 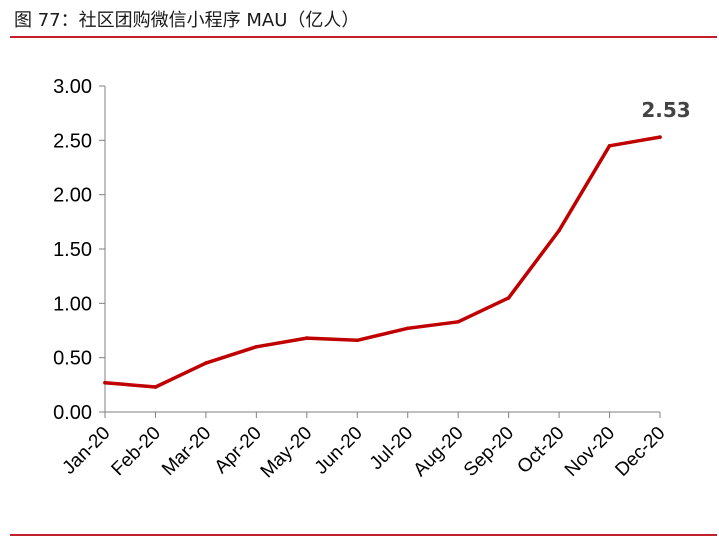 I want to click on x-tick-label: Jun-20, so click(x=339, y=451).